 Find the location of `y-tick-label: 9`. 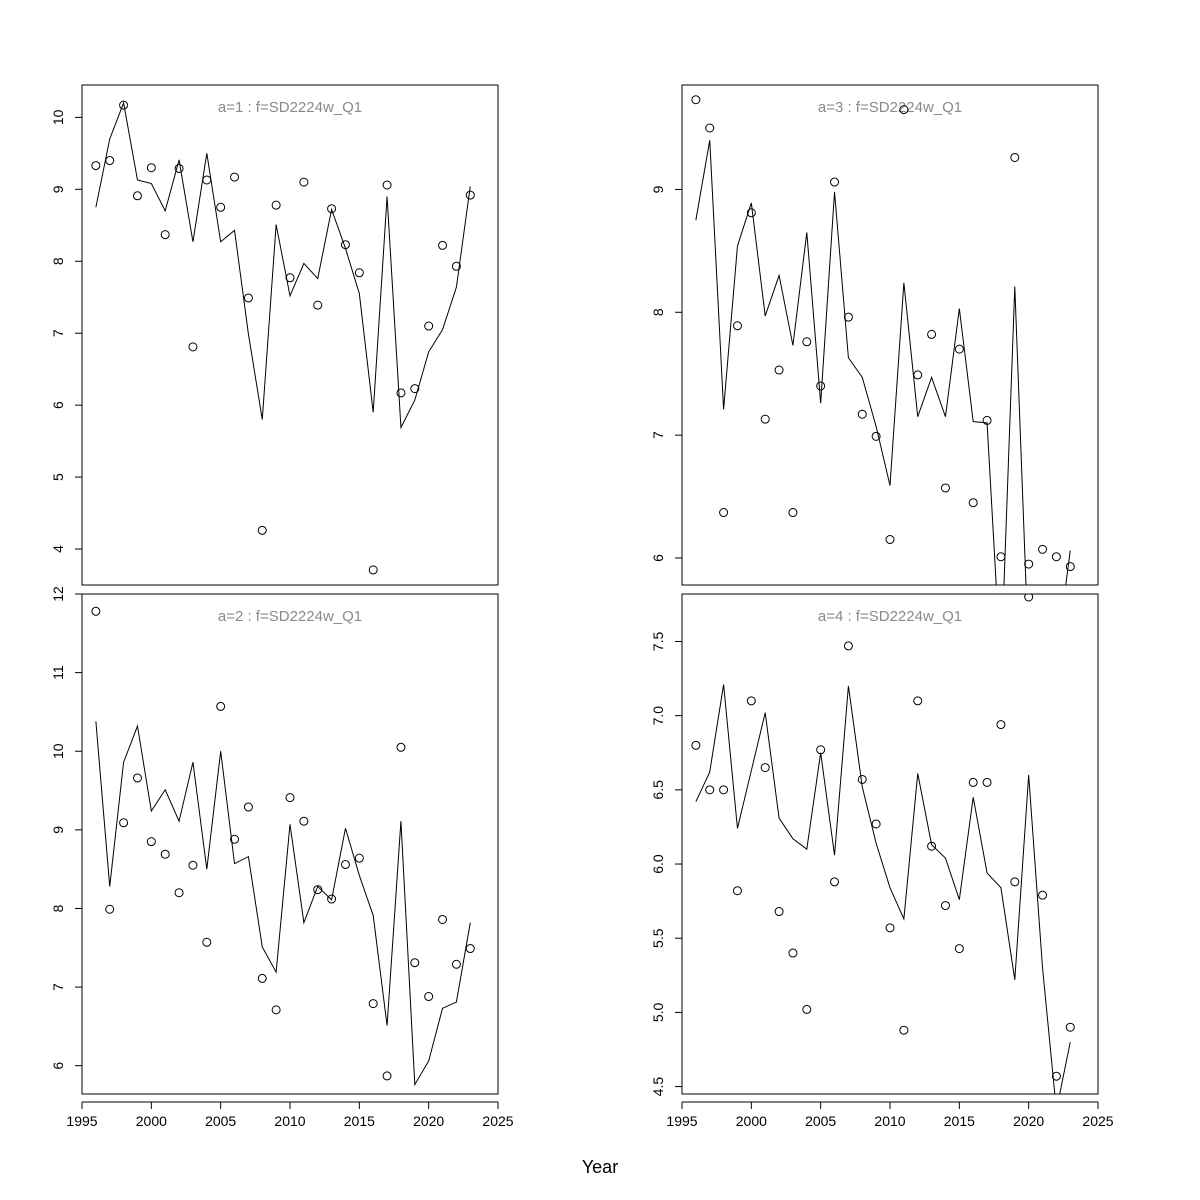

y-tick-label: 9 is located at coordinates (58, 830).